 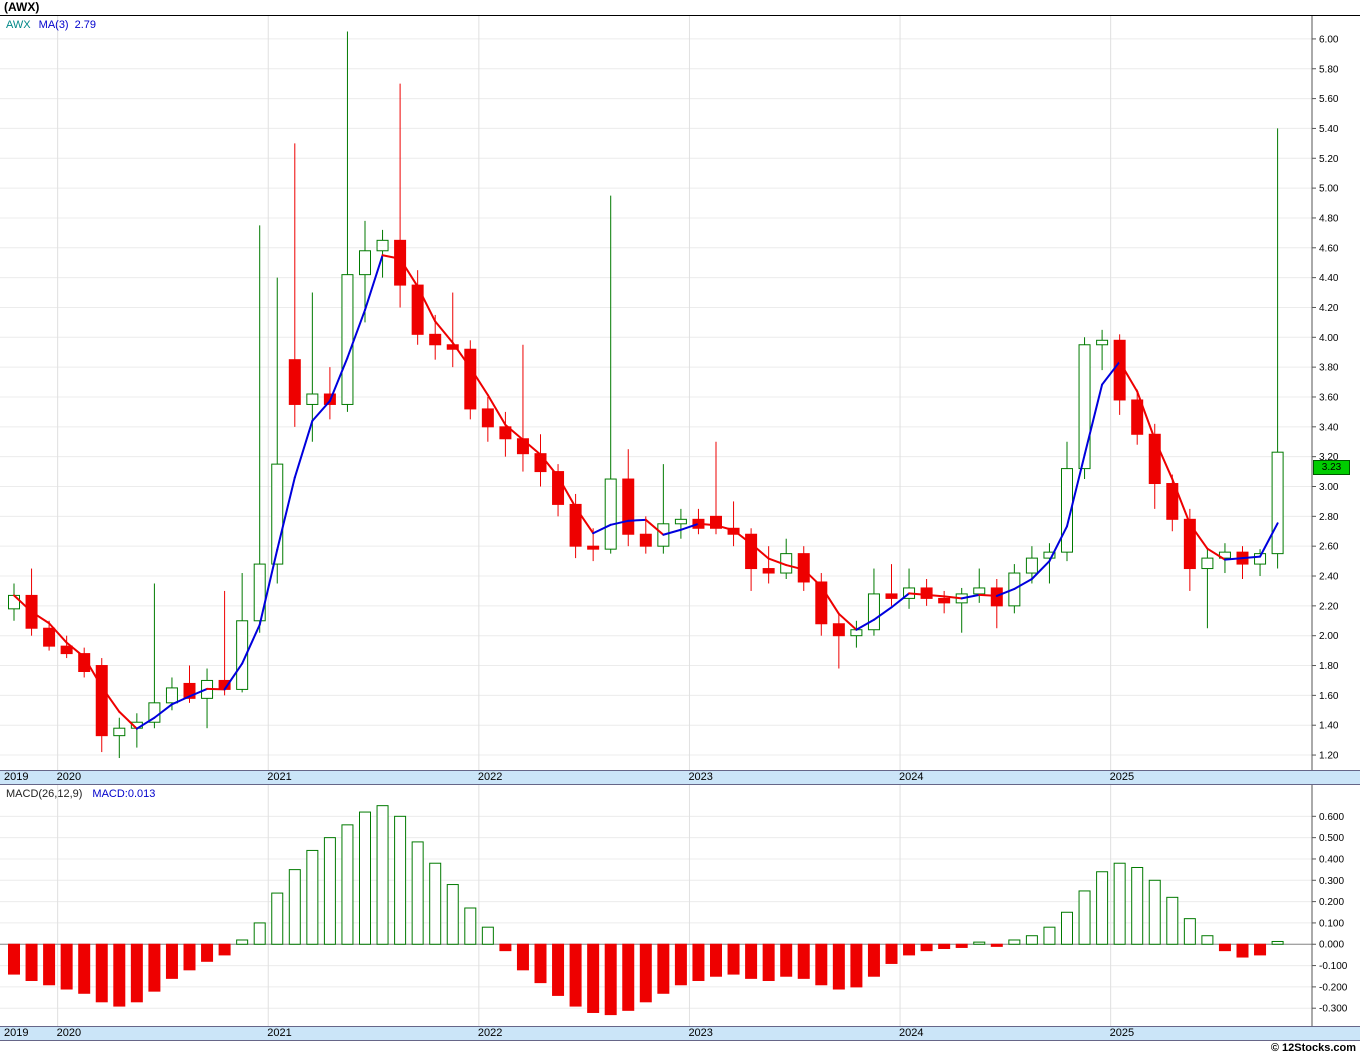 I want to click on year-axis-bottom: 2019 2020 2021 2022 2023 2024 2025, so click(x=680, y=1033).